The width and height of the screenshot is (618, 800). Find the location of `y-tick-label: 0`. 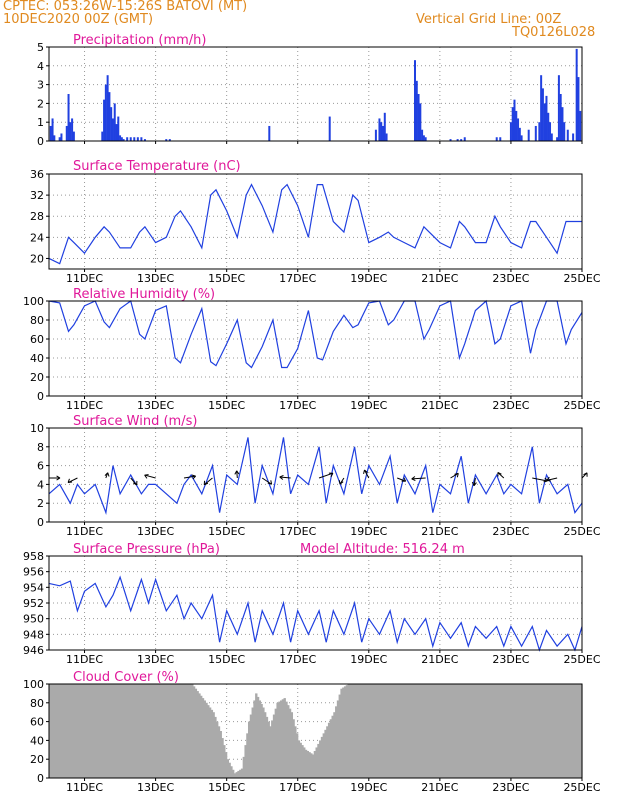

y-tick-label: 0 is located at coordinates (40, 778).